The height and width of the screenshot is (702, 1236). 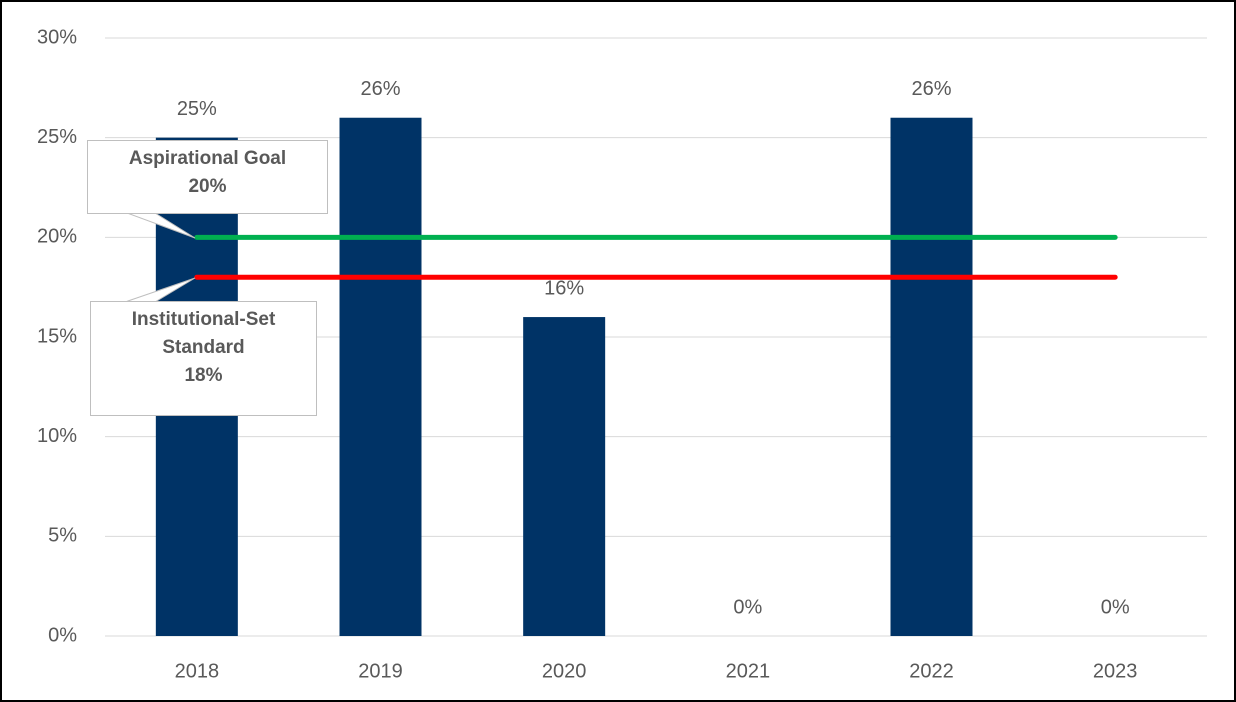 What do you see at coordinates (748, 671) in the screenshot?
I see `x-tick-label: 2021` at bounding box center [748, 671].